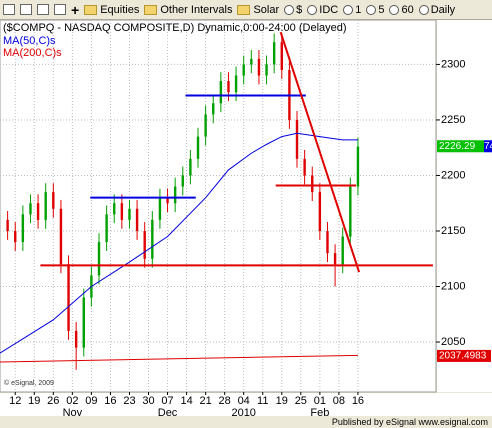  Describe the element at coordinates (319, 411) in the screenshot. I see `month-label: Feb` at that location.